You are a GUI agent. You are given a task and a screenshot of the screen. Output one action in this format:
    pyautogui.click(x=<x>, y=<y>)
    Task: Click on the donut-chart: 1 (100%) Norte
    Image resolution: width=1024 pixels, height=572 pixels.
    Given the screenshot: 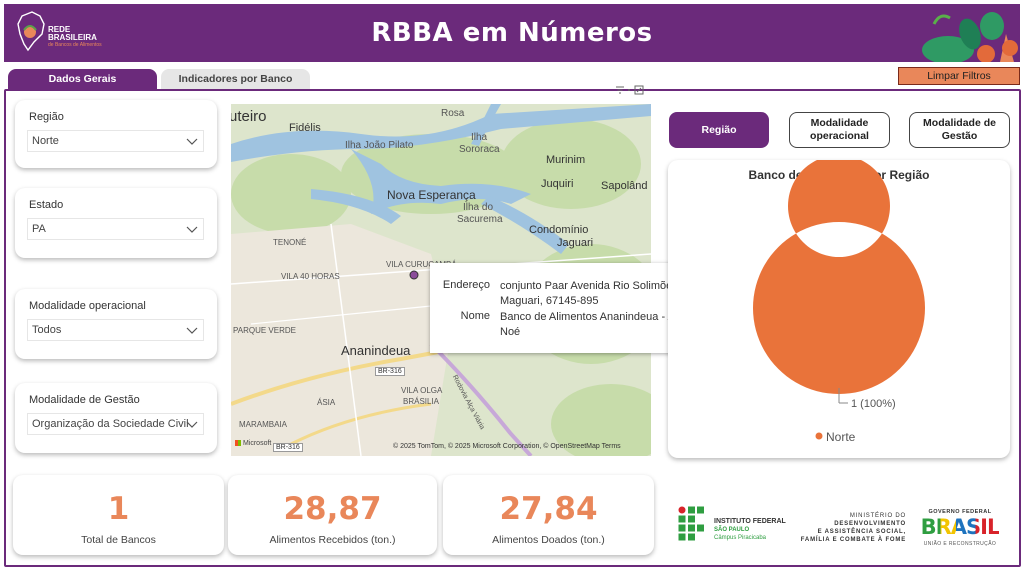 What is the action you would take?
    pyautogui.click(x=839, y=302)
    